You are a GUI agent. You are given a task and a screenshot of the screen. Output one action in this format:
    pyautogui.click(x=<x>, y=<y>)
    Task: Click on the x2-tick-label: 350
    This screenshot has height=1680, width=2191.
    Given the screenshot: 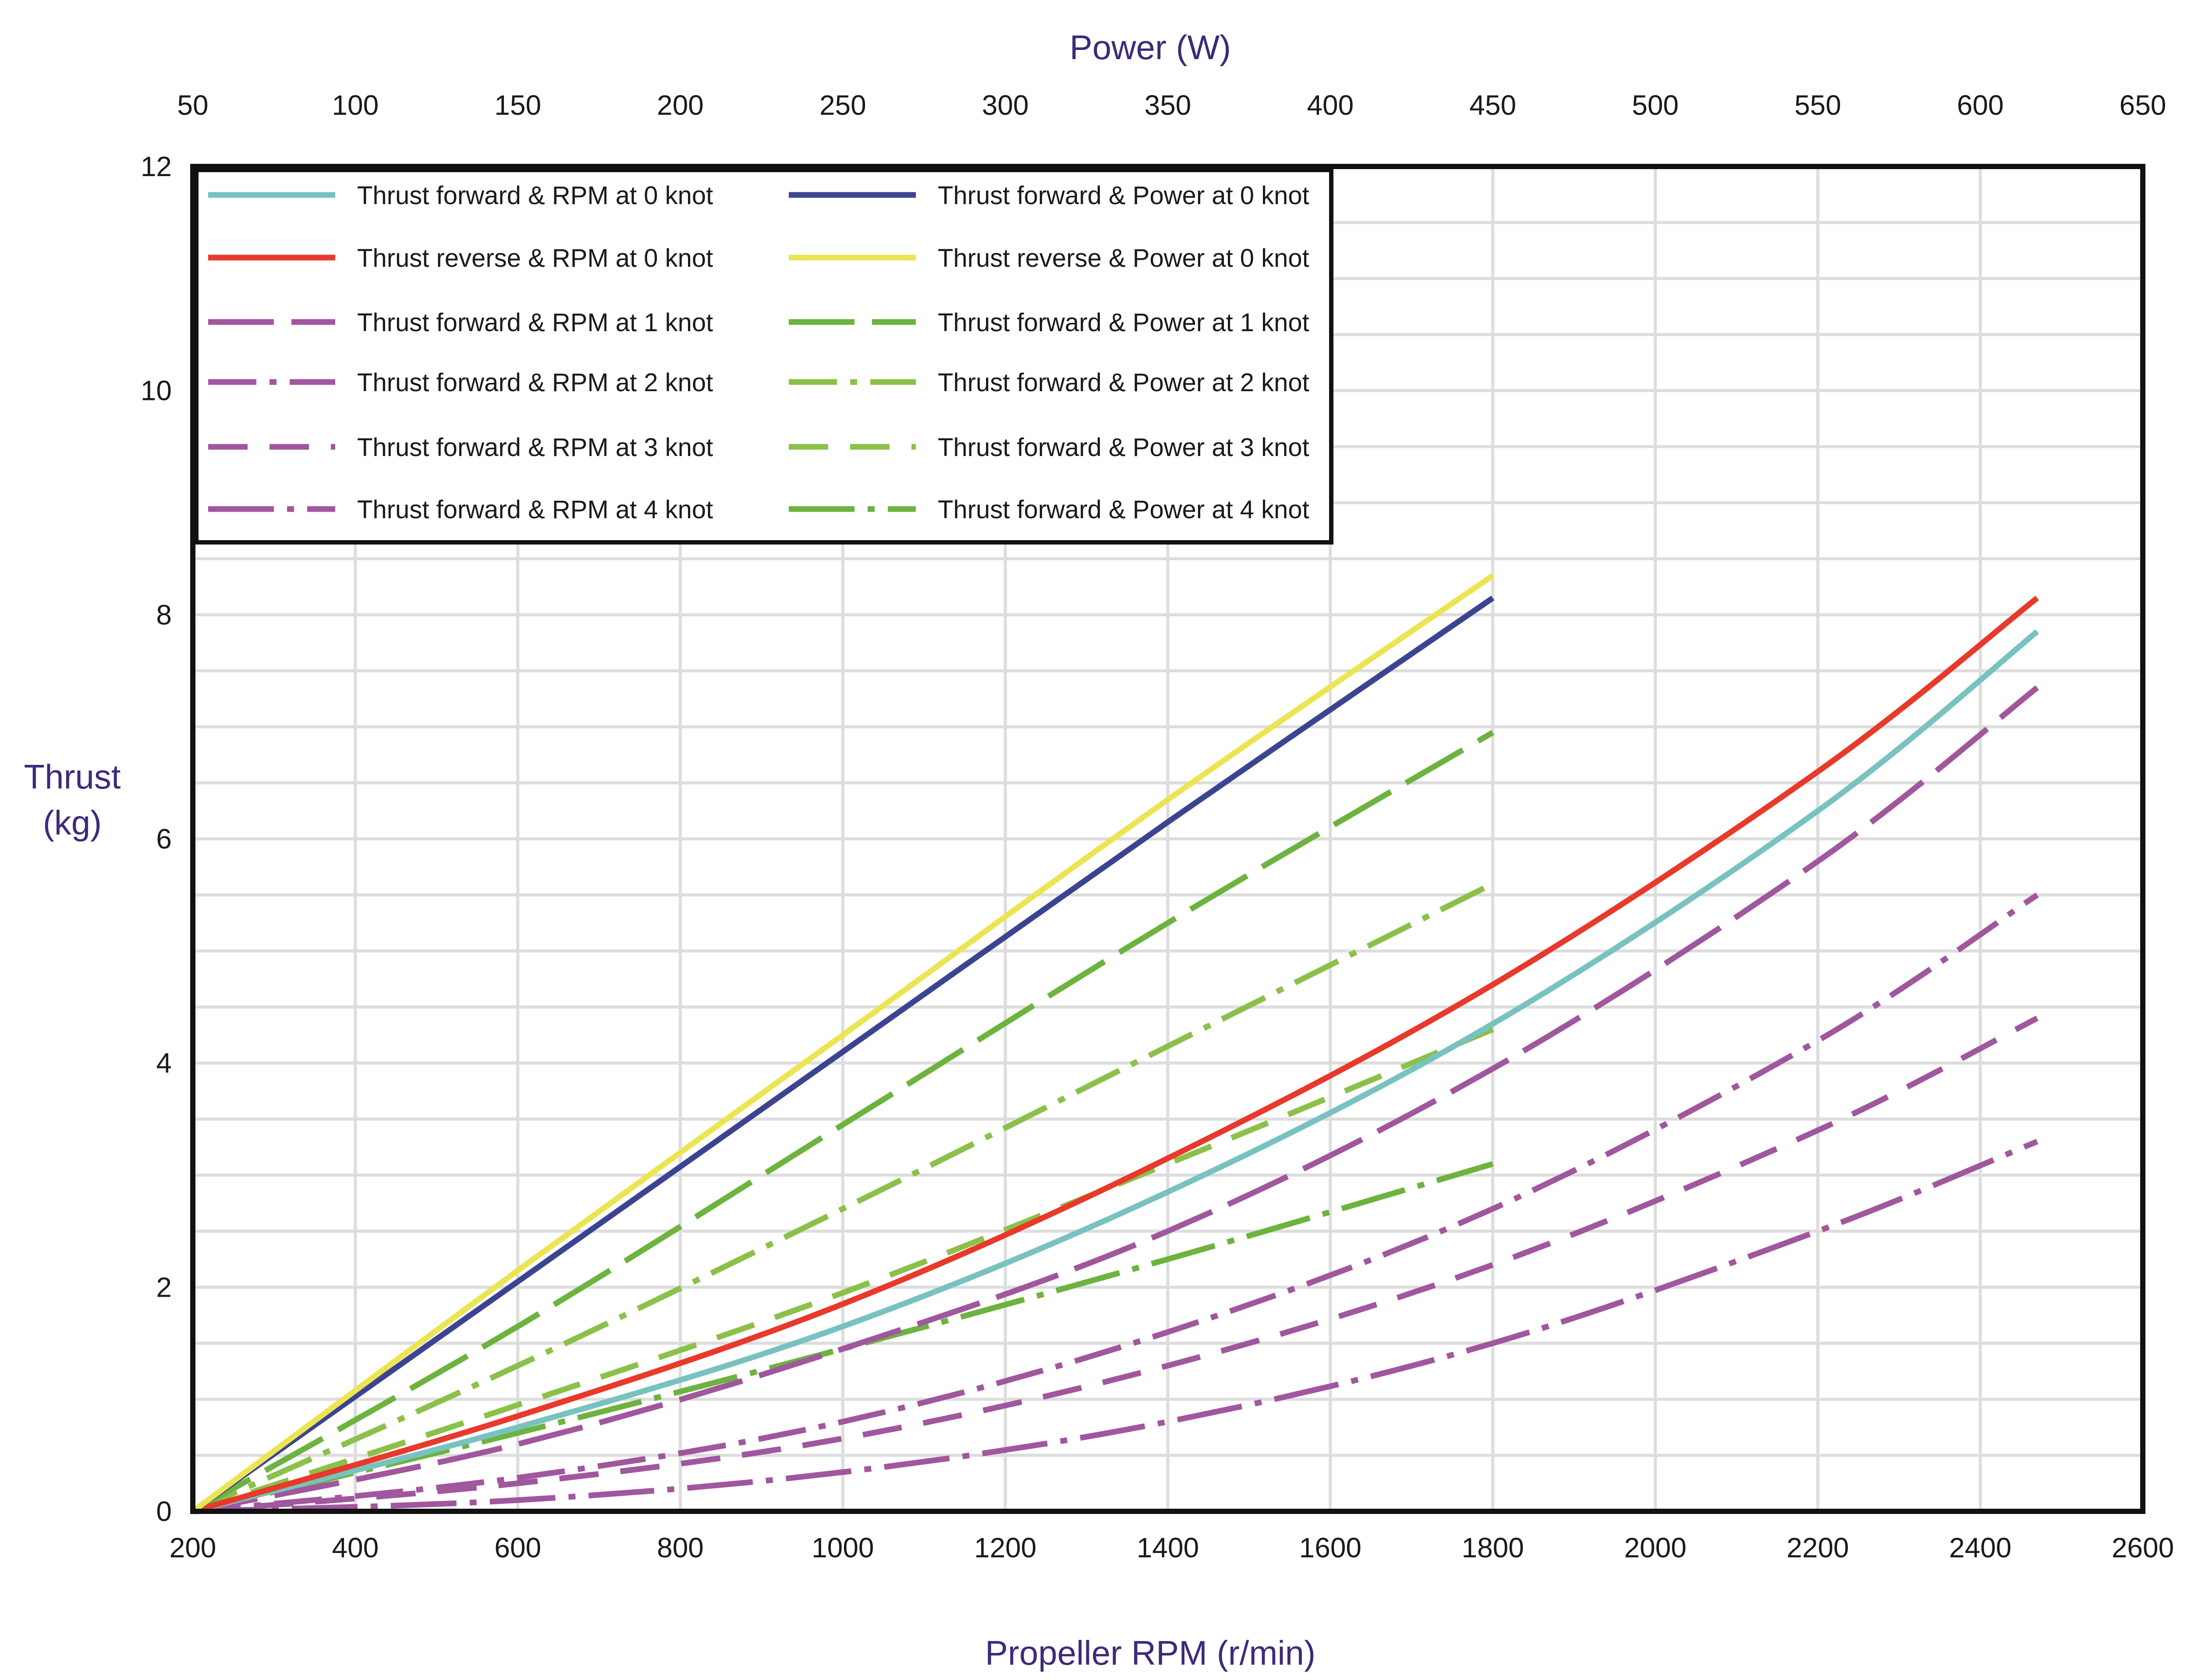 What is the action you would take?
    pyautogui.click(x=1168, y=105)
    